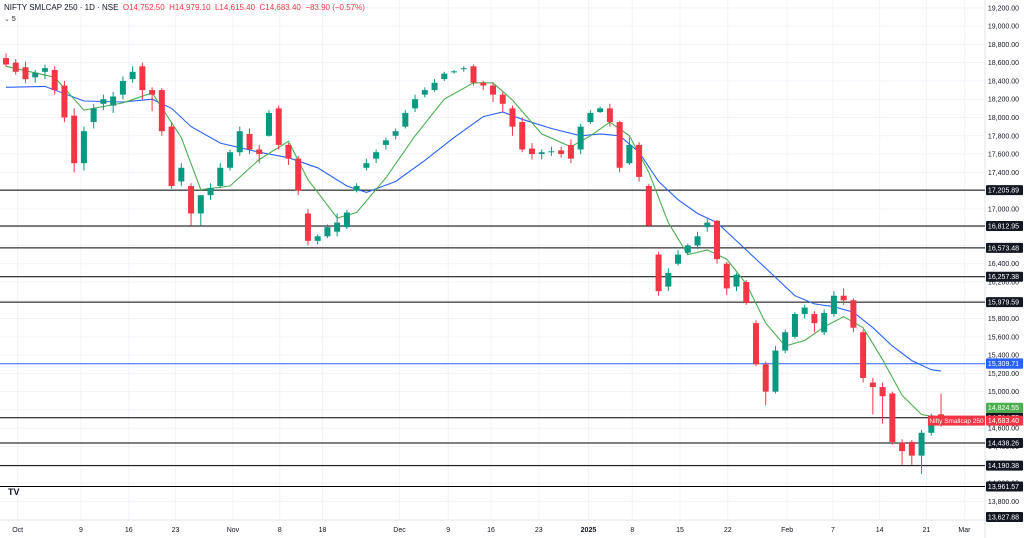 The height and width of the screenshot is (538, 1024). I want to click on level-price-badge: 16,257.38, so click(1003, 277).